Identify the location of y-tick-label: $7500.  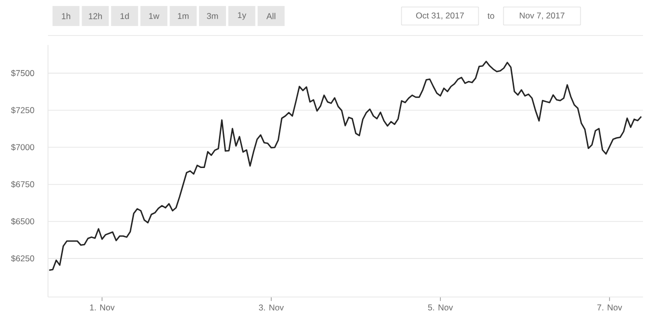
(22, 73).